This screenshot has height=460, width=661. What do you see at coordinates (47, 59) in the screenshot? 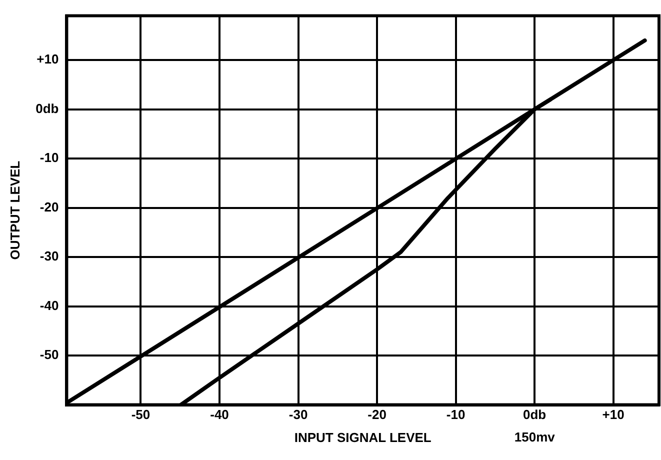
I see `y-tick-label: +10` at bounding box center [47, 59].